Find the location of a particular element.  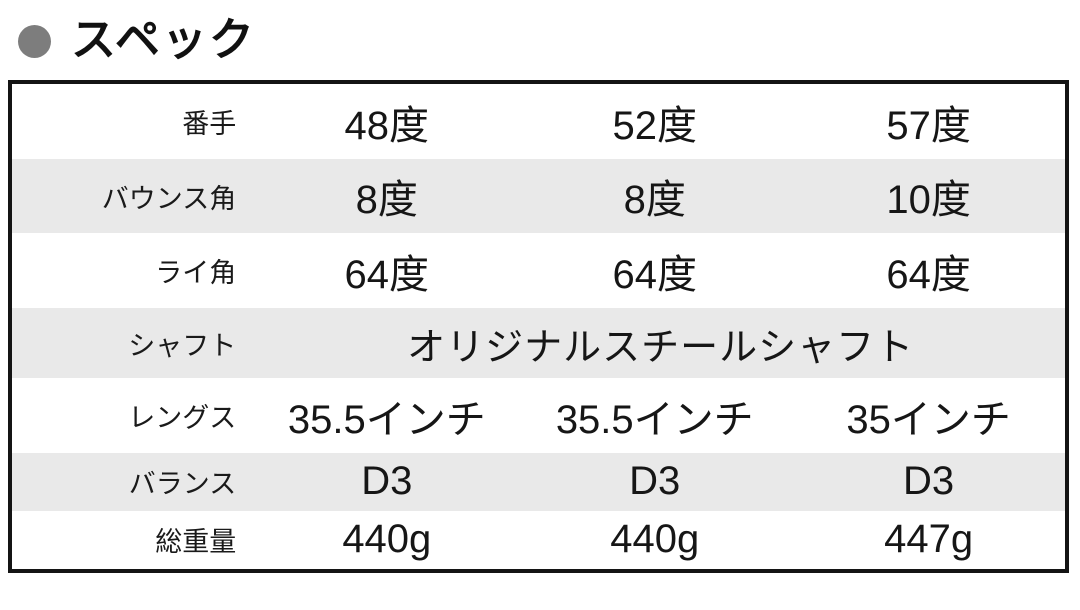

table-row-bounce-angle: バウンス角 8度 8度 10度 is located at coordinates (538, 196).